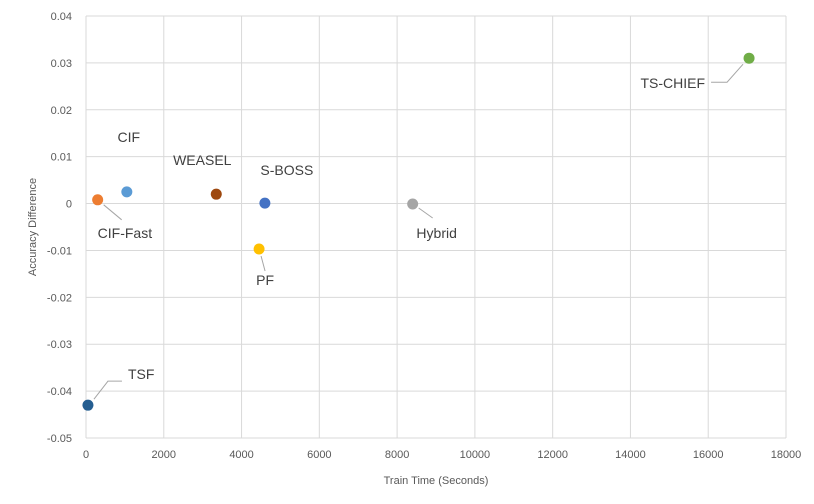 Image resolution: width=814 pixels, height=504 pixels. Describe the element at coordinates (59, 251) in the screenshot. I see `y-tick-label: -0.01` at that location.